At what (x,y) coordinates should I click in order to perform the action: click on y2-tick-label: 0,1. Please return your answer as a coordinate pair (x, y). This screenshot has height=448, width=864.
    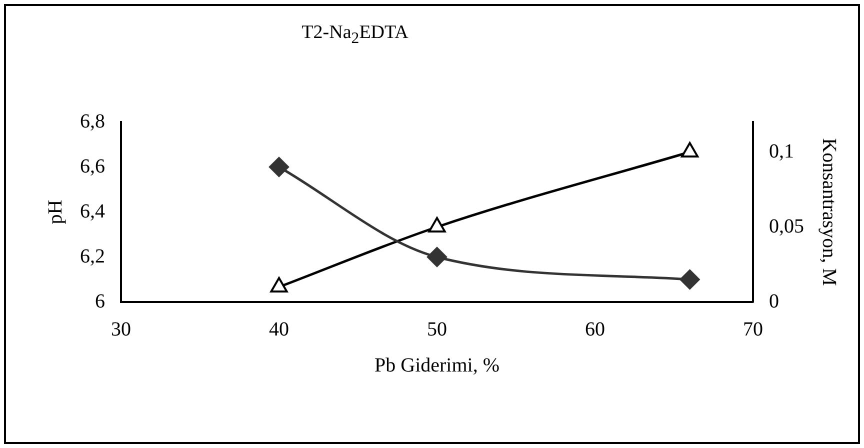
    Looking at the image, I should click on (781, 151).